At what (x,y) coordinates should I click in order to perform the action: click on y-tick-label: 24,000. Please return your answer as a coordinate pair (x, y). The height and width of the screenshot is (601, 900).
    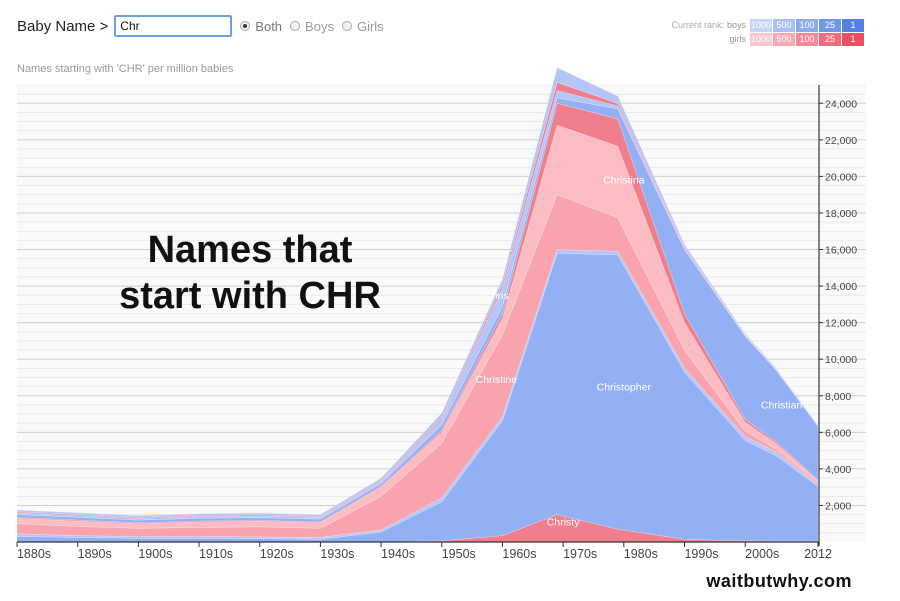
    Looking at the image, I should click on (841, 104).